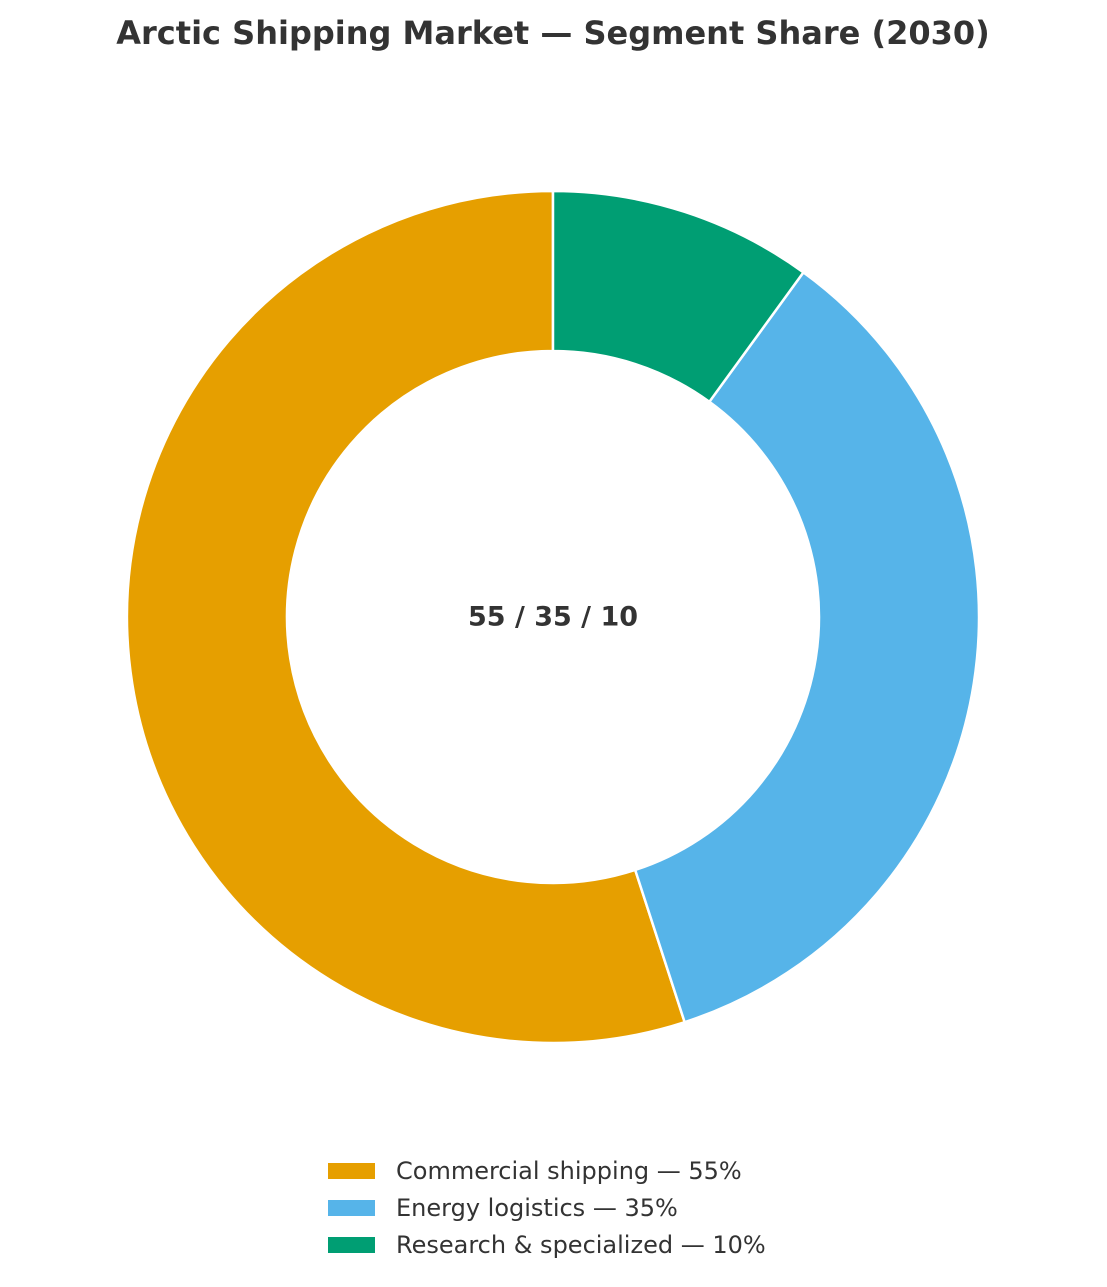 This screenshot has width=1107, height=1287. Describe the element at coordinates (569, 1171) in the screenshot. I see `legend-label: Commercial shipping — 55%` at that location.